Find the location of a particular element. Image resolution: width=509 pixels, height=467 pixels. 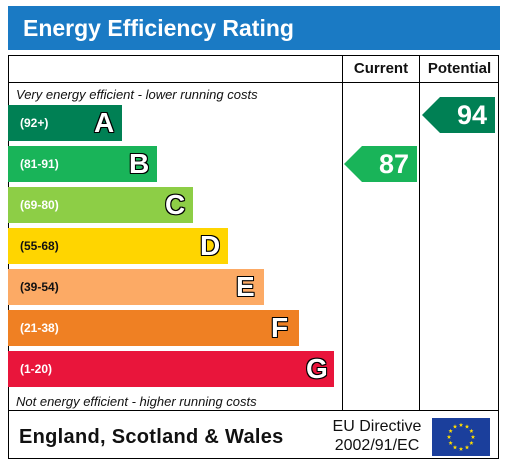

band-range-label: (1-20) is located at coordinates (36, 369).